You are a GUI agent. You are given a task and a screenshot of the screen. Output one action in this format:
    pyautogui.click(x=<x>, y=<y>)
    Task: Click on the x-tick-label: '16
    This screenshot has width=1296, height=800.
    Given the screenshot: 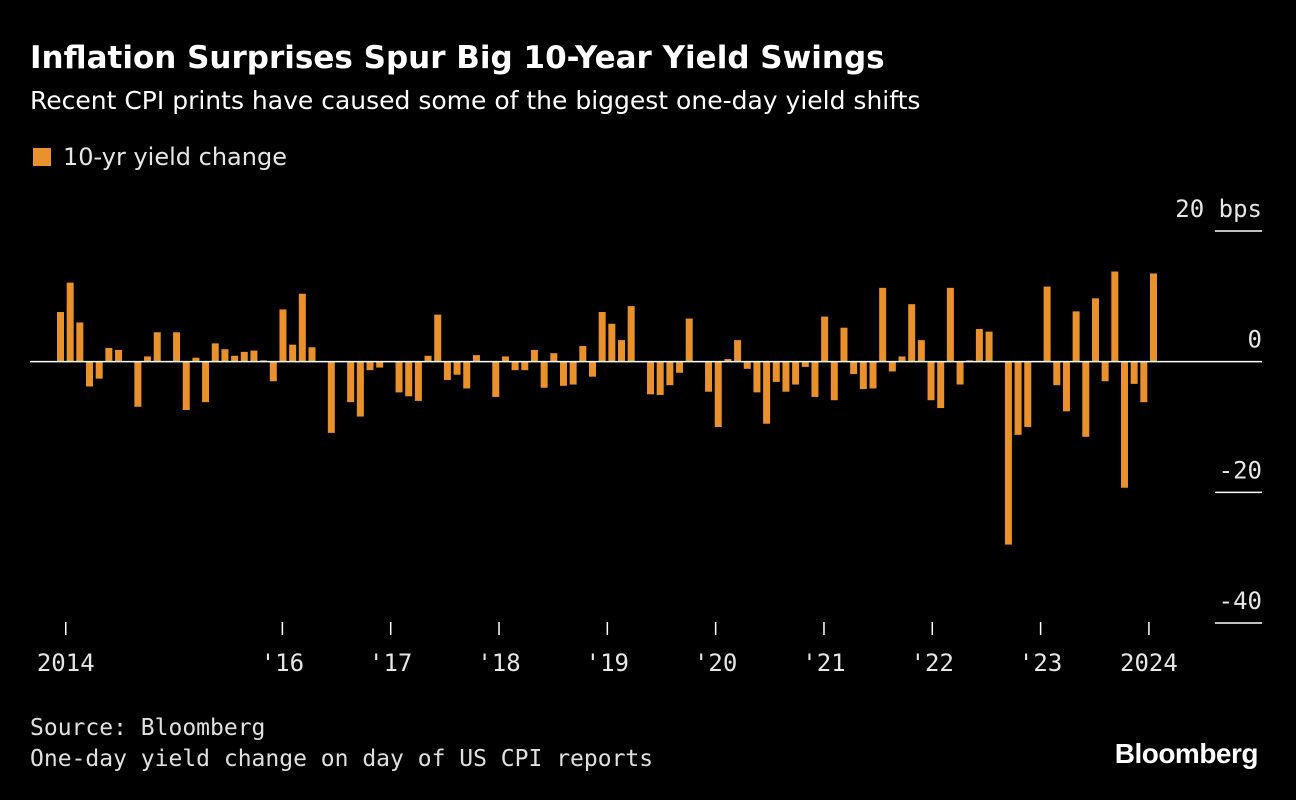 What is the action you would take?
    pyautogui.click(x=282, y=663)
    